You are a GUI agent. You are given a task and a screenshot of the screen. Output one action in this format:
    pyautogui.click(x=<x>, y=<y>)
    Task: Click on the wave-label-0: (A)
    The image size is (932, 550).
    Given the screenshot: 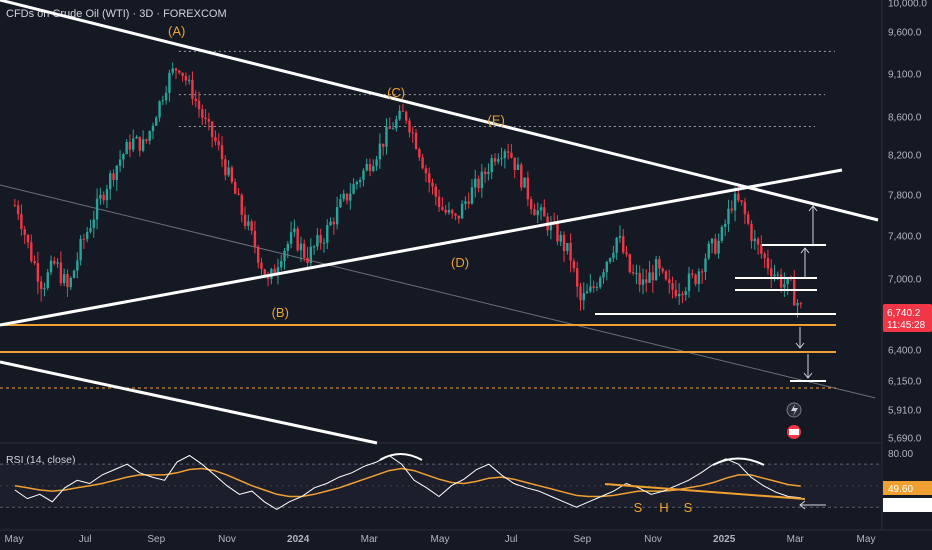 What is the action you would take?
    pyautogui.click(x=176, y=30)
    